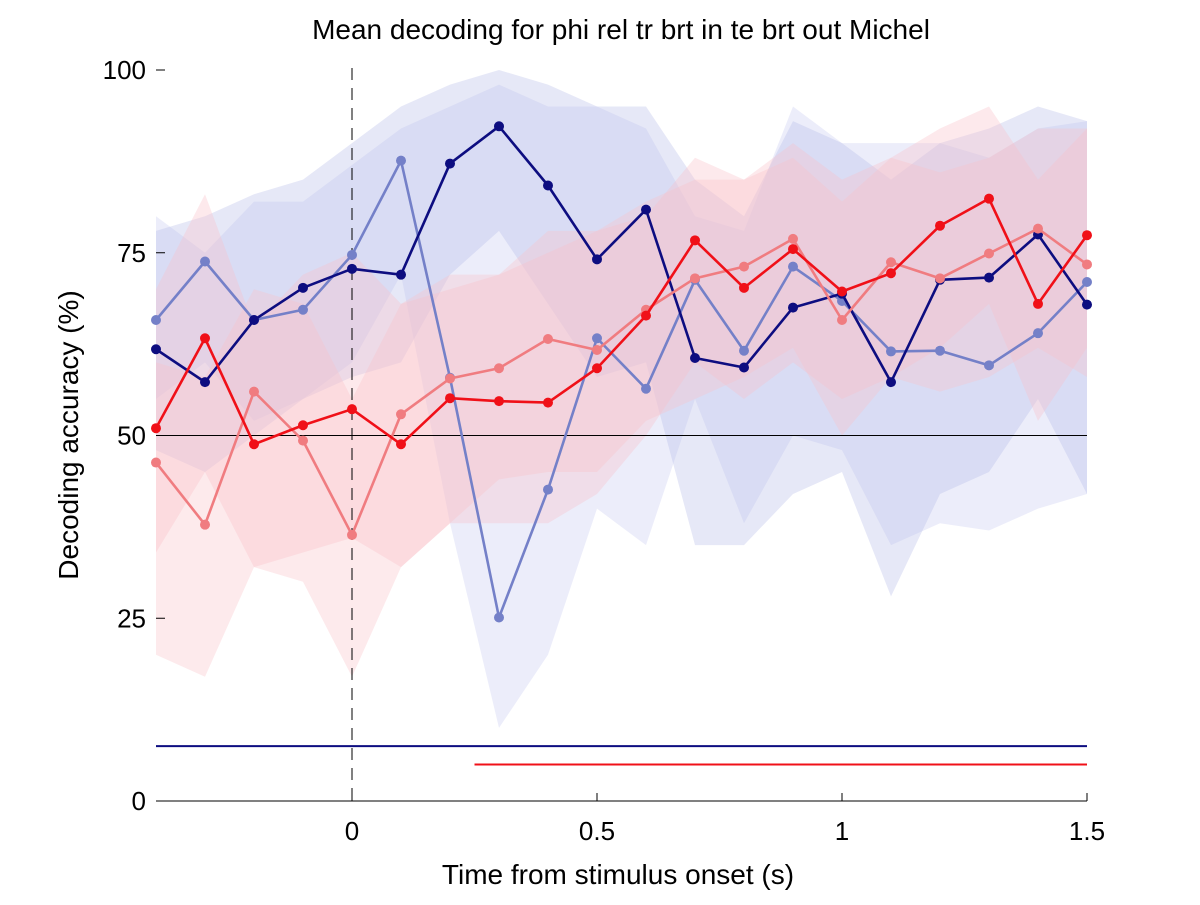 The width and height of the screenshot is (1200, 905). I want to click on y-tick-label: 25, so click(131, 618).